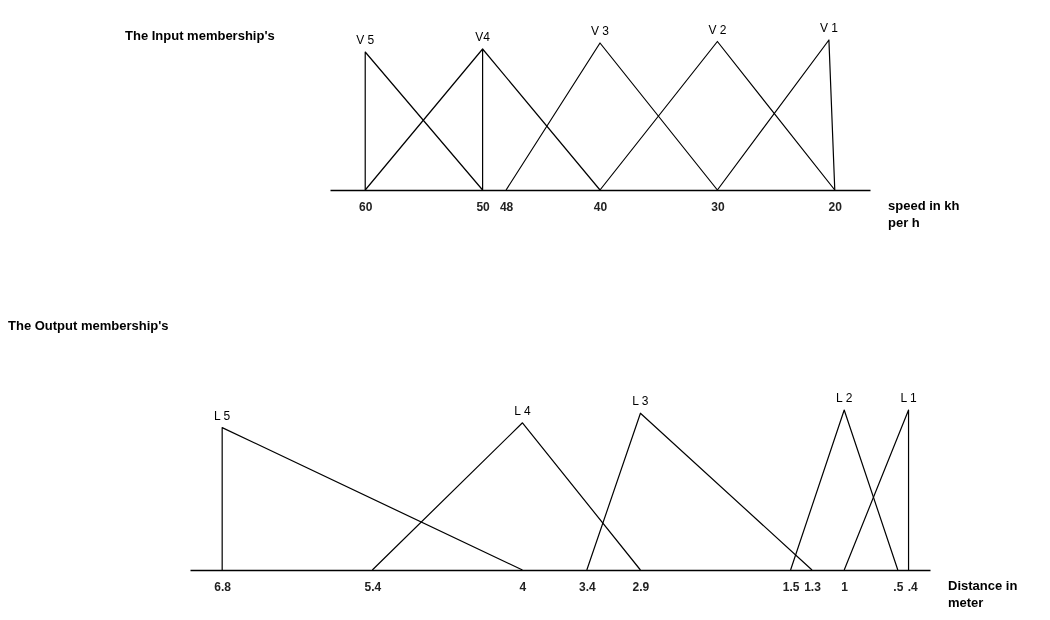 This screenshot has width=1050, height=620. I want to click on x-tick-label: .5, so click(898, 586).